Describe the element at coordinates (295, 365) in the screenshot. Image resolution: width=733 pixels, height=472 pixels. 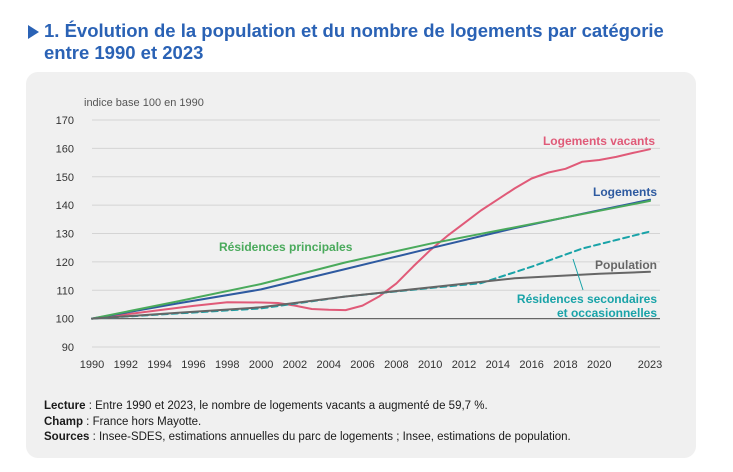
I see `x-tick-label: 2002` at that location.